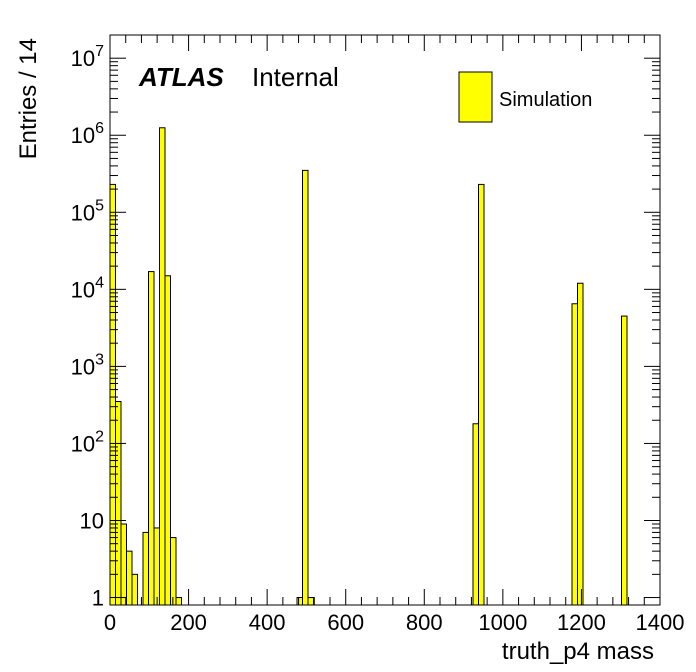  What do you see at coordinates (394, 622) in the screenshot?
I see `x-tick-labels: 0 200 400 600 800 1000 1200 1400` at bounding box center [394, 622].